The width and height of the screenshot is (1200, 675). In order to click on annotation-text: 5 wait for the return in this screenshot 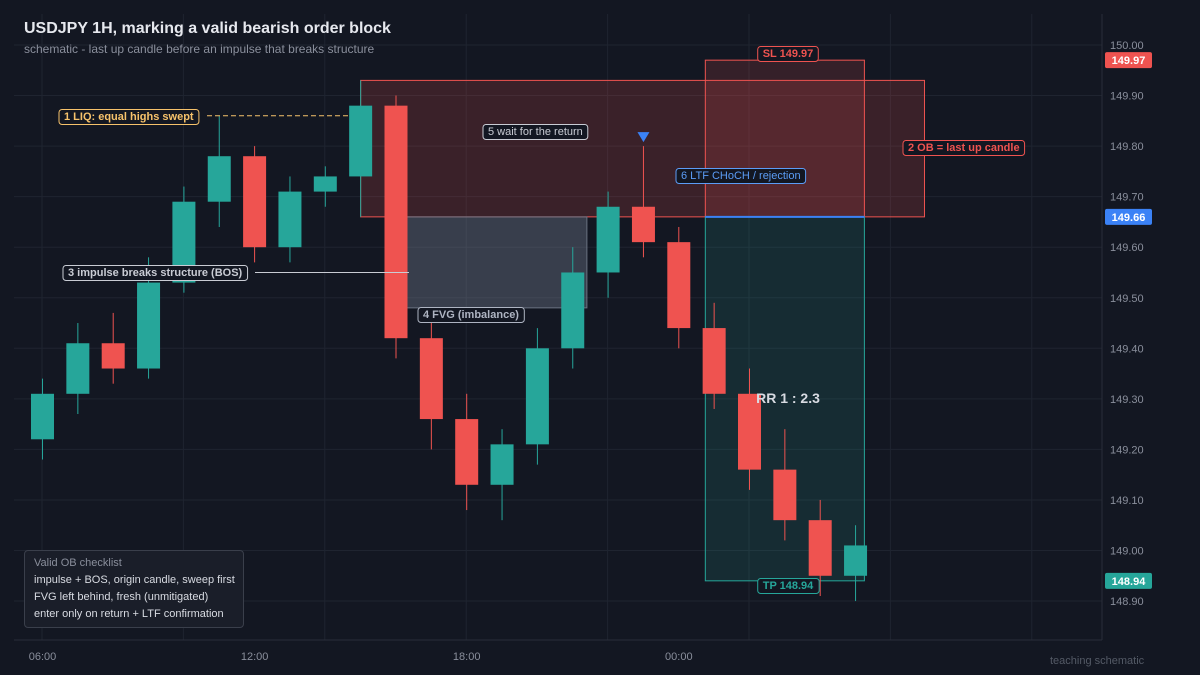, I will do `click(535, 132)`.